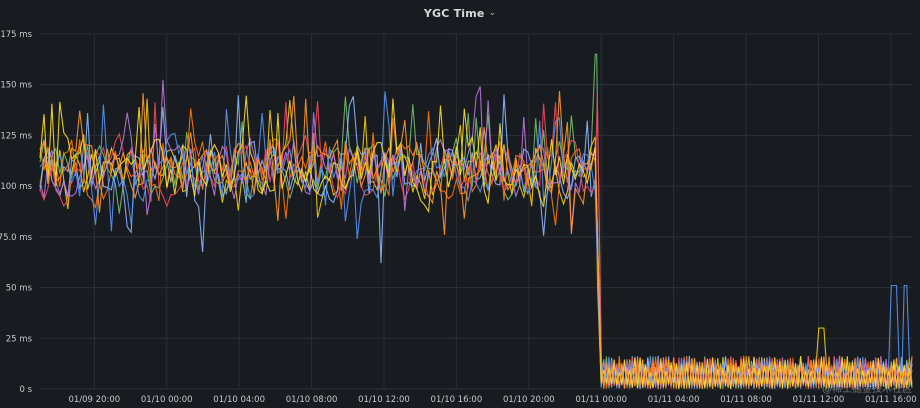  What do you see at coordinates (312, 400) in the screenshot?
I see `x-tick-label: 01/10 08:00` at bounding box center [312, 400].